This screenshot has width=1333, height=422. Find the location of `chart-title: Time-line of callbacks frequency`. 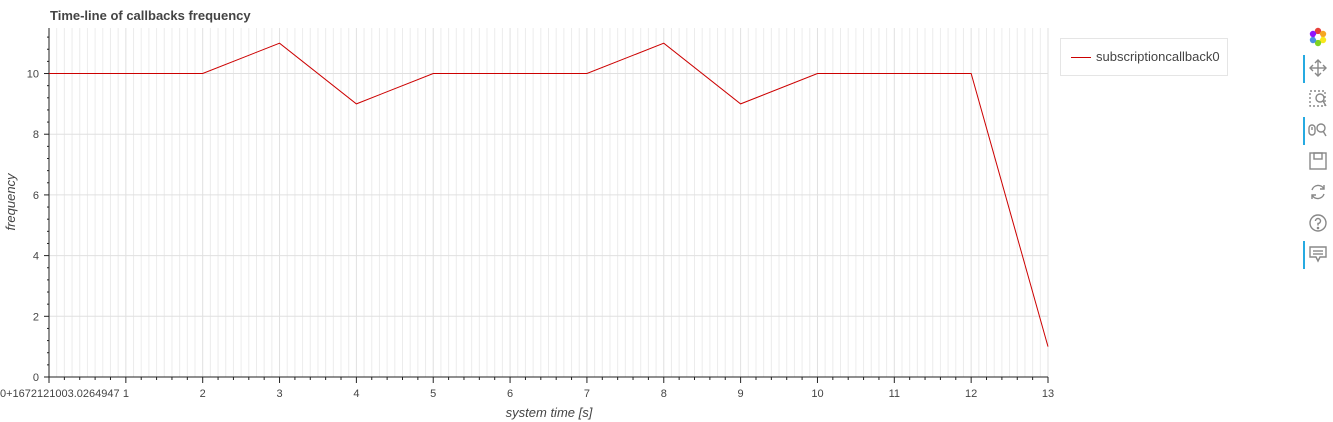

chart-title: Time-line of callbacks frequency is located at coordinates (150, 15).